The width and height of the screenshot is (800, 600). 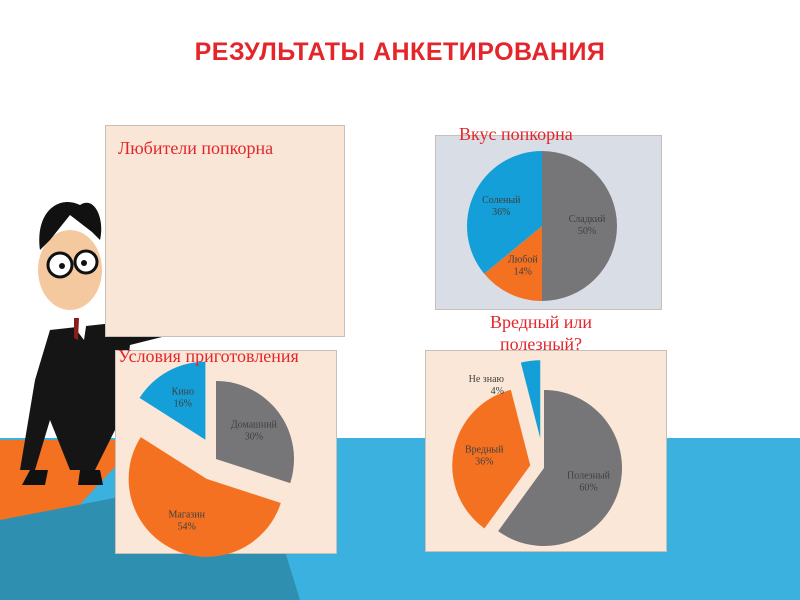 What do you see at coordinates (183, 398) in the screenshot?
I see `pie-data-label: Кино 16%` at bounding box center [183, 398].